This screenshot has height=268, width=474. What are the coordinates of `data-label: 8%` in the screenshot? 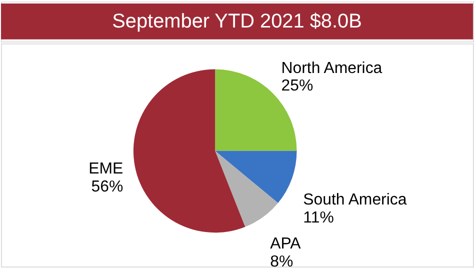 It's located at (282, 260).